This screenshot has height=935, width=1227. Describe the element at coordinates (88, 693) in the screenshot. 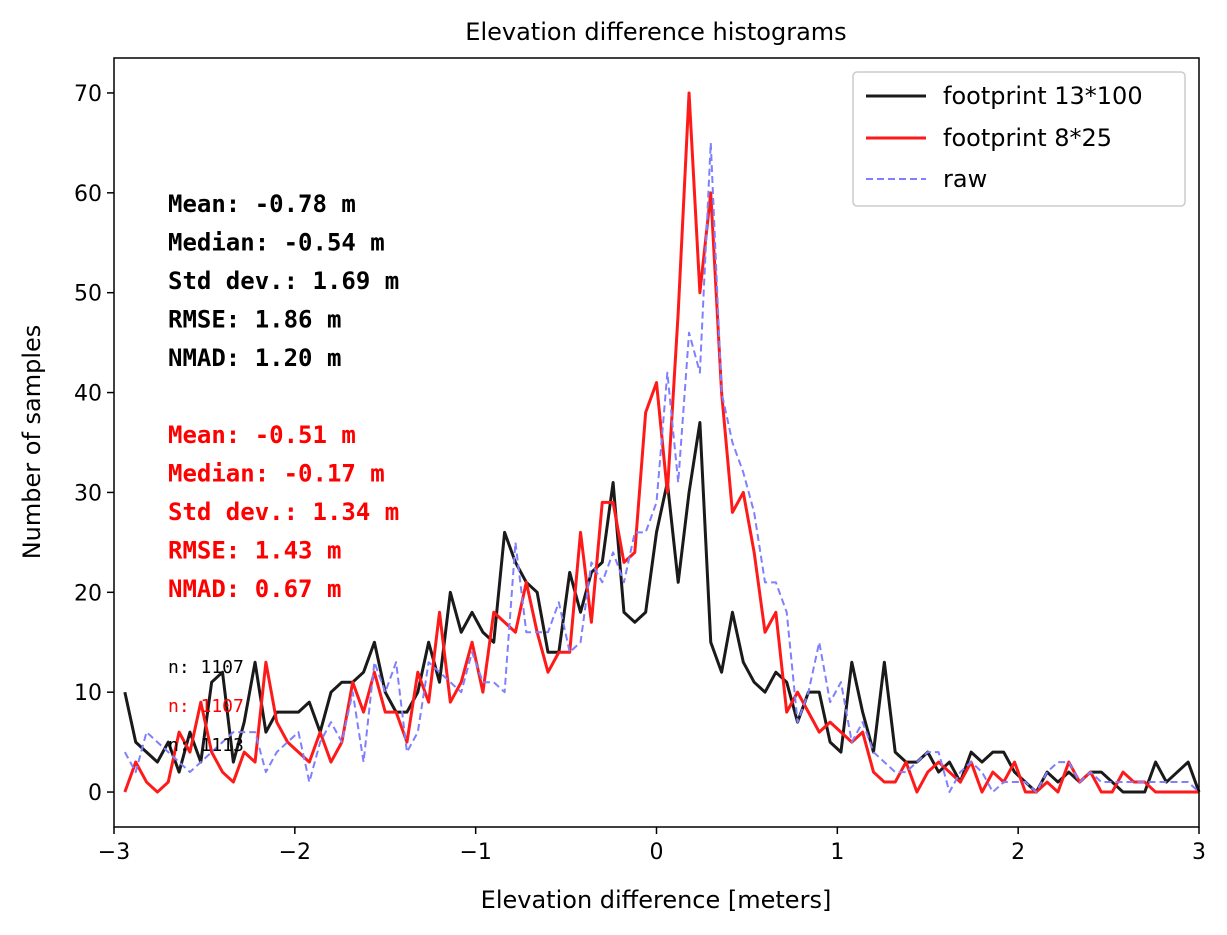

I see `y-tick-label: 10` at that location.